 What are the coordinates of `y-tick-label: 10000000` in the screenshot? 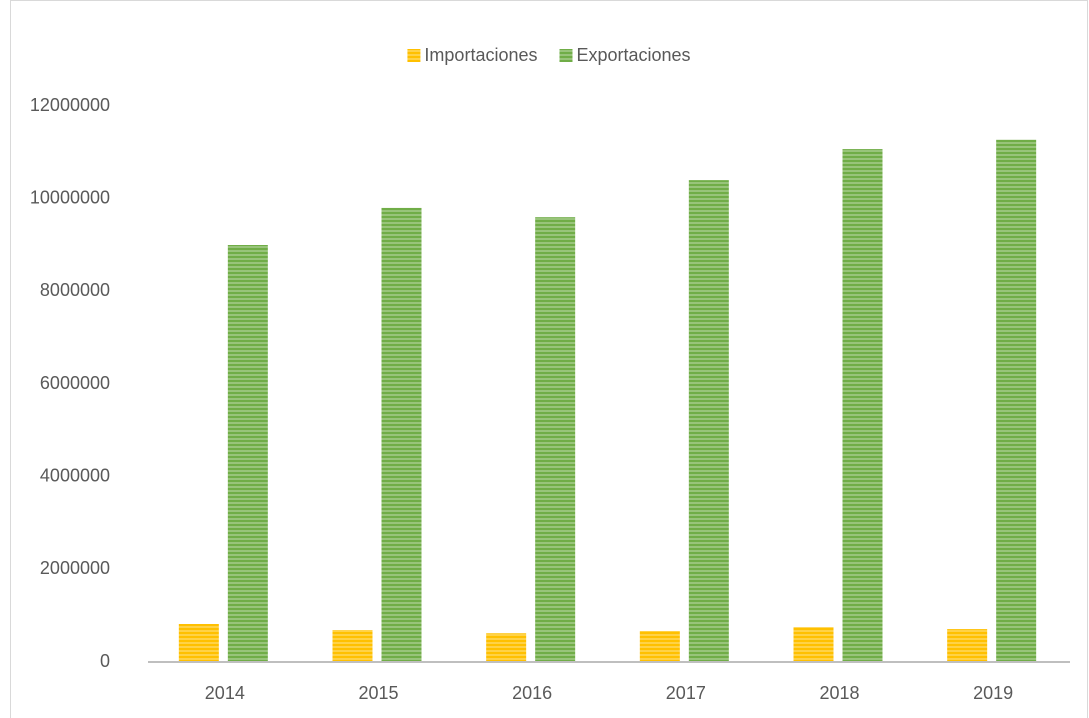 It's located at (70, 197).